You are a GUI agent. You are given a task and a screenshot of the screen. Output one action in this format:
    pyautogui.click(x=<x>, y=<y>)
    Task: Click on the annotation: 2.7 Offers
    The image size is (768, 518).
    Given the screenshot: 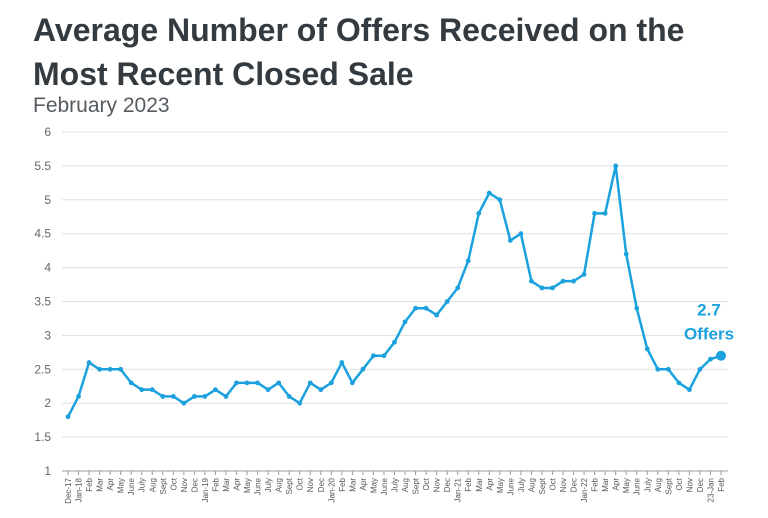 What is the action you would take?
    pyautogui.click(x=709, y=322)
    